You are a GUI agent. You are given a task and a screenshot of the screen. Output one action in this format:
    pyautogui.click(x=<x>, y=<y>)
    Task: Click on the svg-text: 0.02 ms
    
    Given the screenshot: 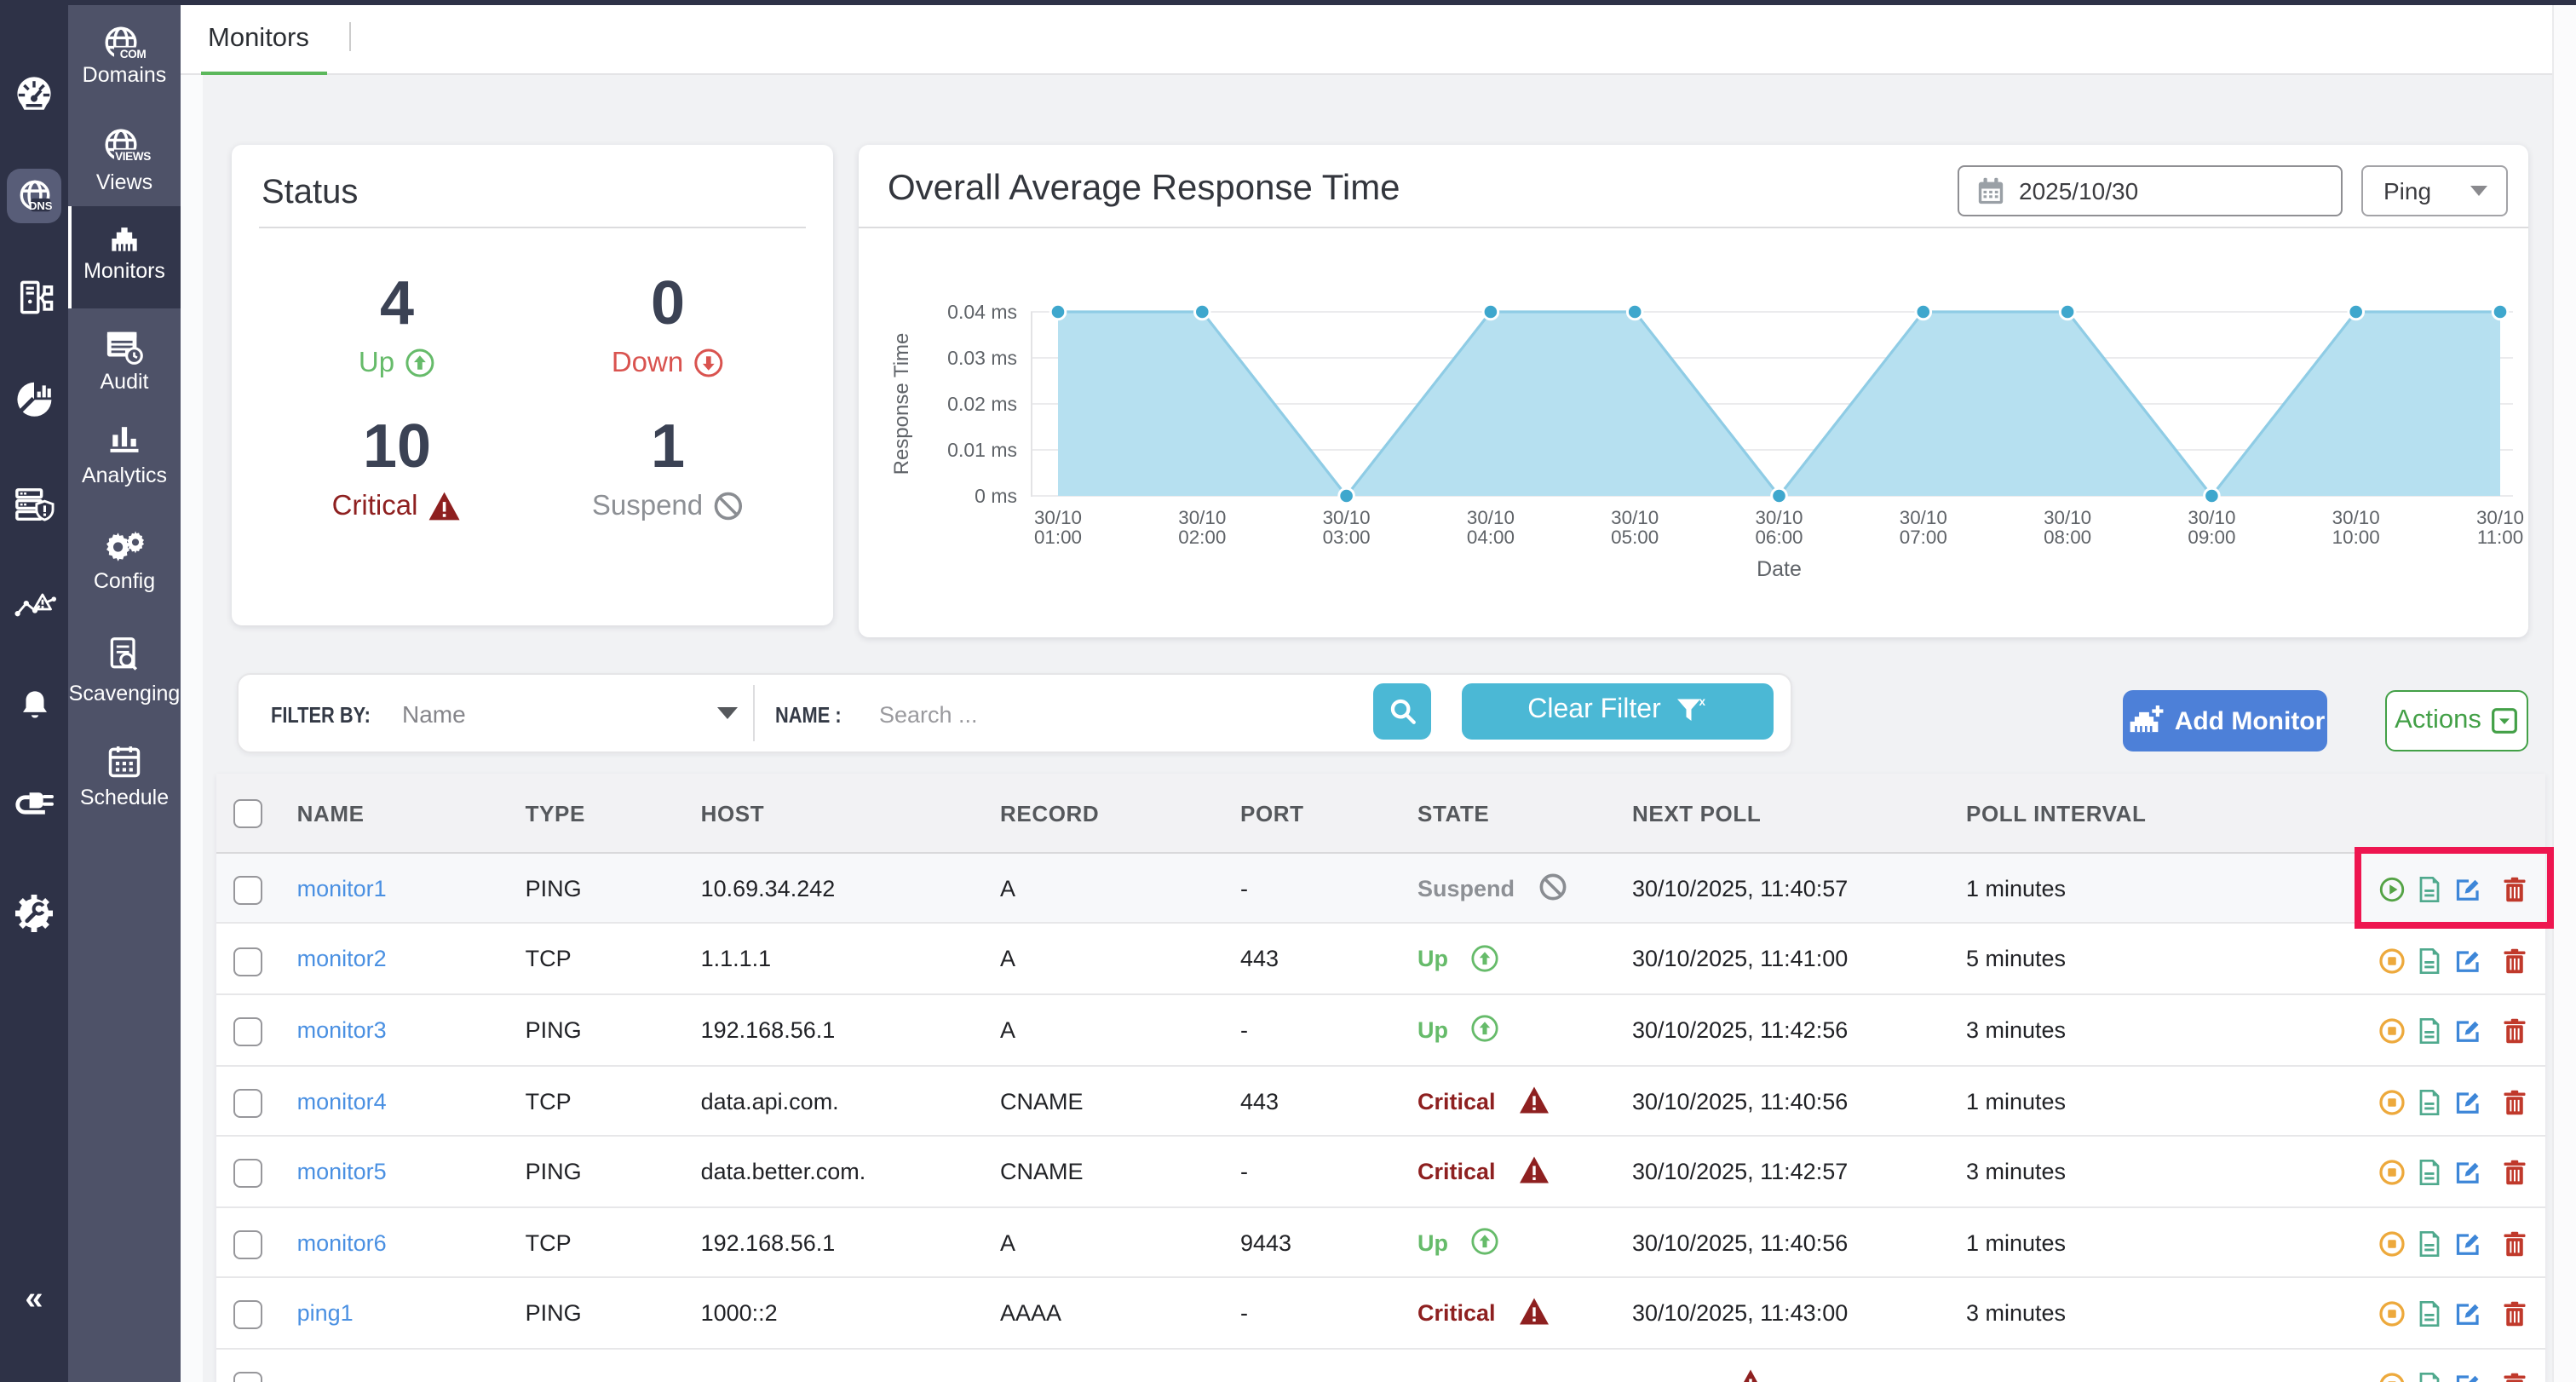 What is the action you would take?
    pyautogui.click(x=982, y=404)
    